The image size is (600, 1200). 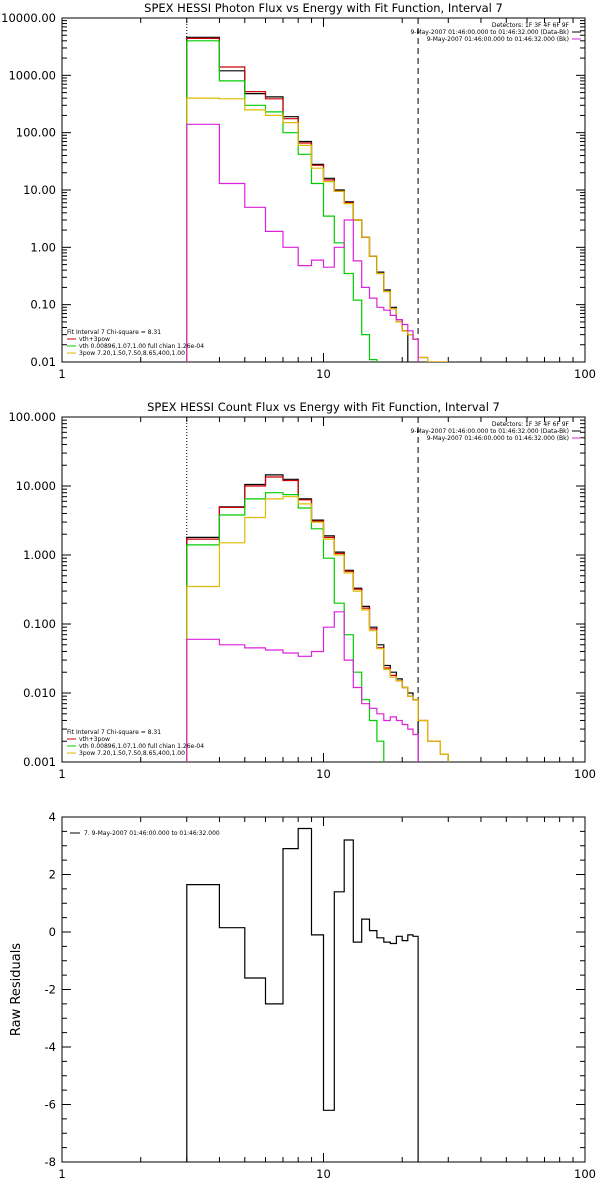 I want to click on y-tick-label: 0.100, so click(x=39, y=624).